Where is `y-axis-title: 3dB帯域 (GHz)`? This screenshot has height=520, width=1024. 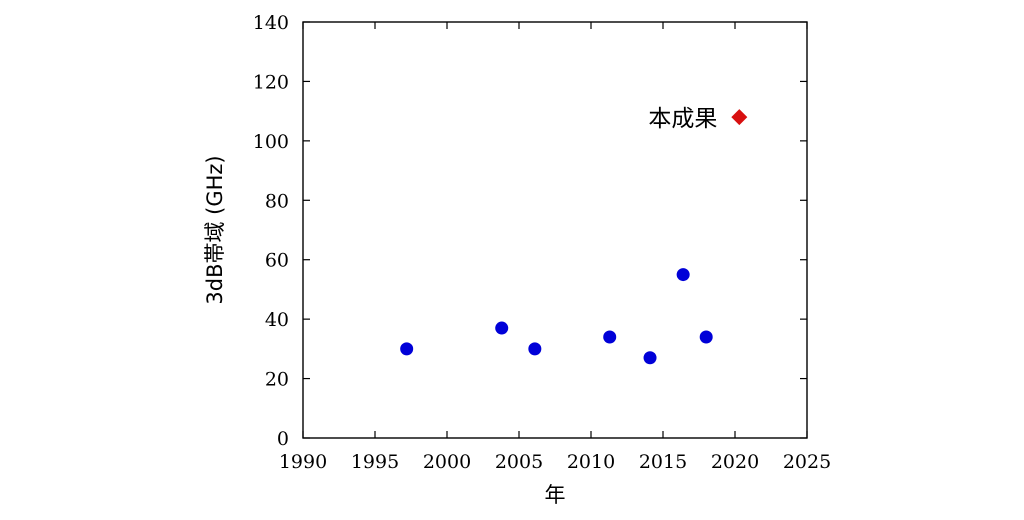 y-axis-title: 3dB帯域 (GHz) is located at coordinates (215, 229).